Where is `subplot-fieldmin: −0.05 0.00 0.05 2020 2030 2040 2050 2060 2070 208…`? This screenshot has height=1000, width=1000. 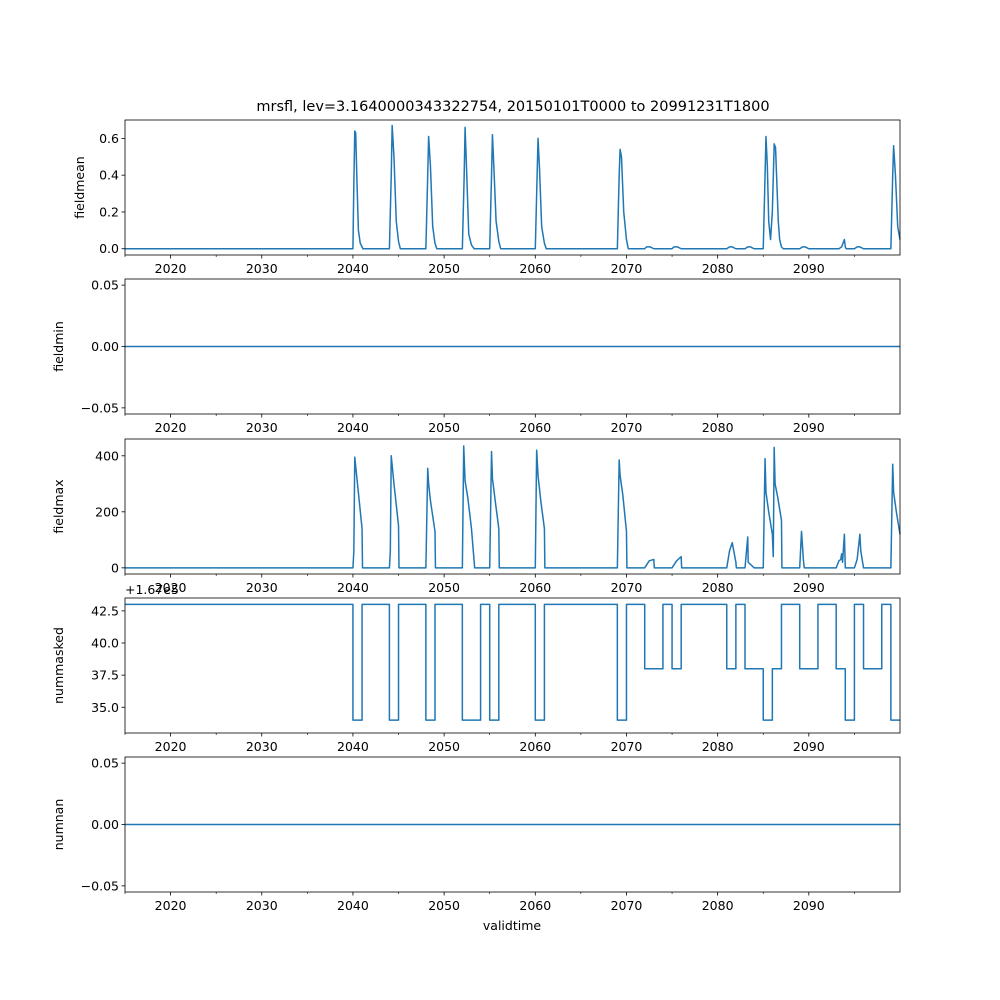 subplot-fieldmin: −0.05 0.00 0.05 2020 2030 2040 2050 2060 2070 208… is located at coordinates (476, 356).